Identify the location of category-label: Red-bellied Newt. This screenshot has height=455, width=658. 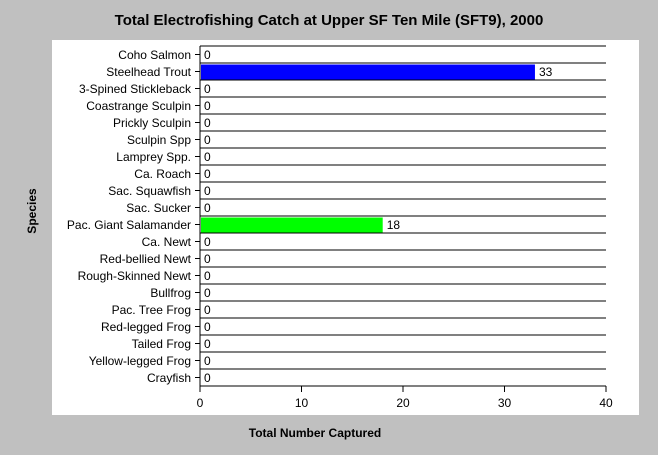
(146, 259).